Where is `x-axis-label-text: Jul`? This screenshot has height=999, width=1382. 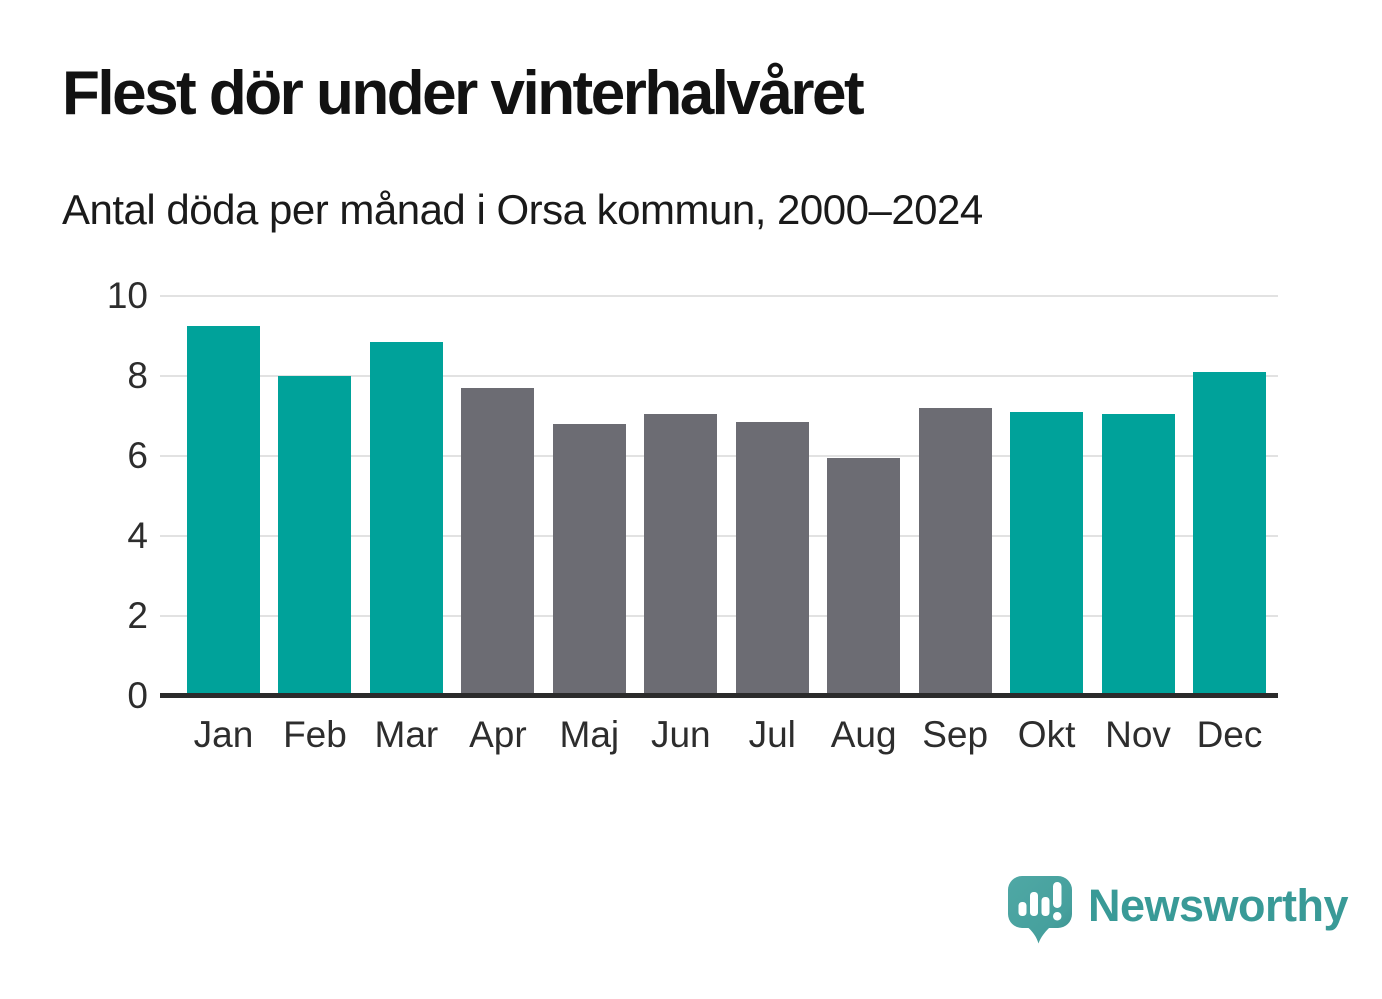 x-axis-label-text: Jul is located at coordinates (772, 734).